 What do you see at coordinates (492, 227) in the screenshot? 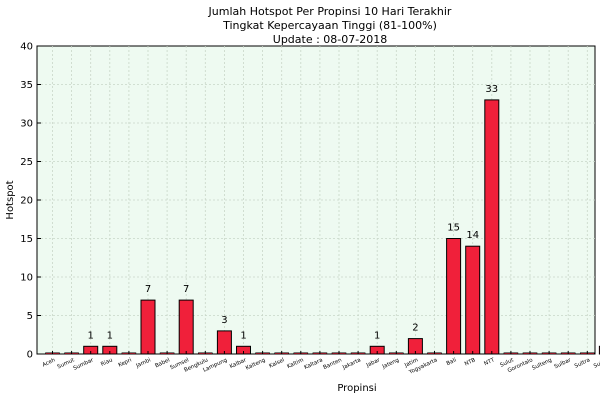
I see `bar-ntt` at bounding box center [492, 227].